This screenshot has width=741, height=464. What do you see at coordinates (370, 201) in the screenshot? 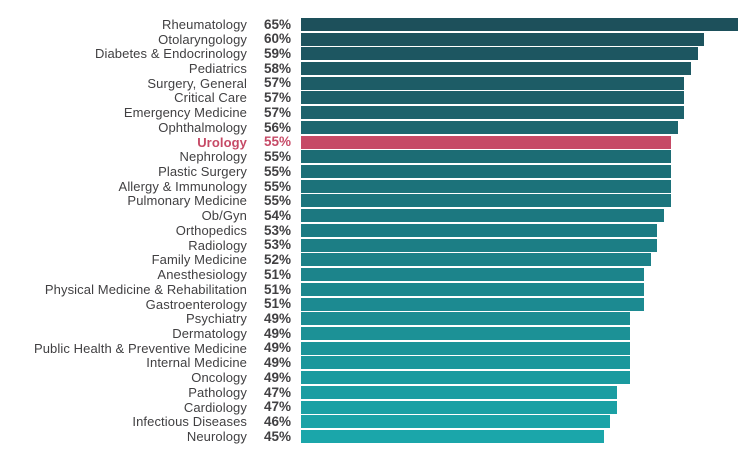
I see `chart-row: Pulmonary Medicine 55%` at bounding box center [370, 201].